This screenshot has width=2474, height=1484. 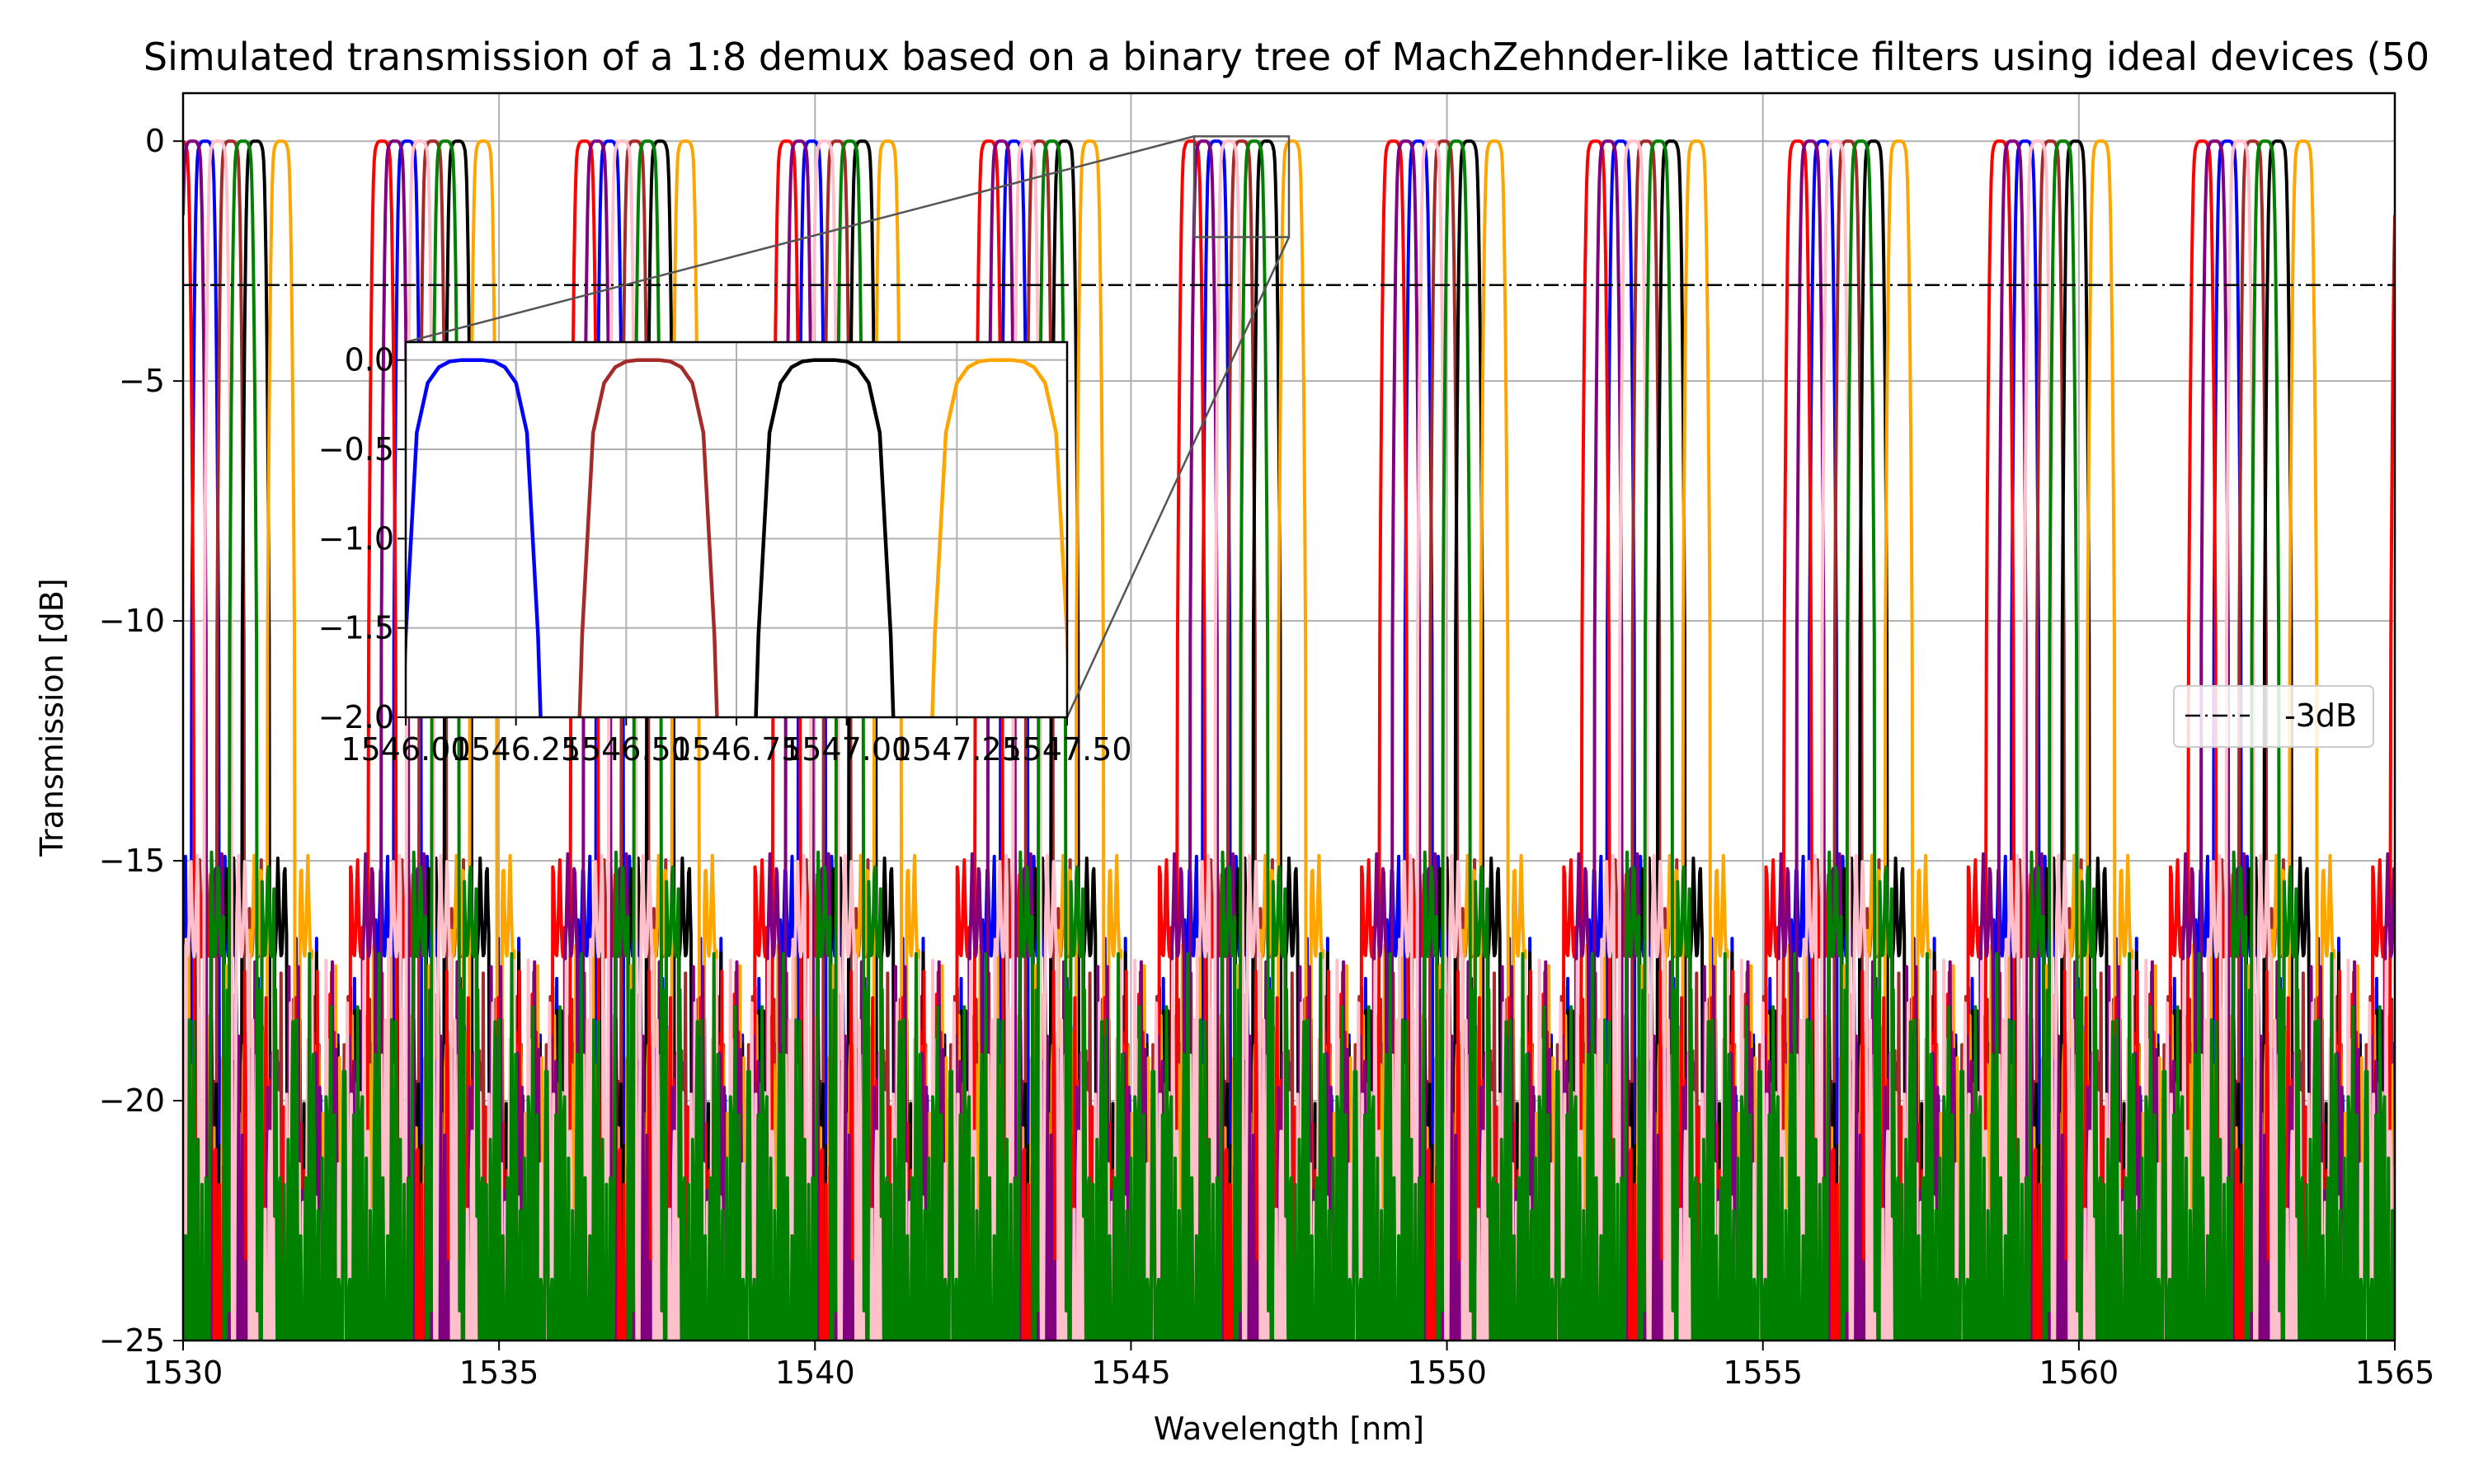 What do you see at coordinates (516, 749) in the screenshot?
I see `inset-x-tick-label: 1546.25` at bounding box center [516, 749].